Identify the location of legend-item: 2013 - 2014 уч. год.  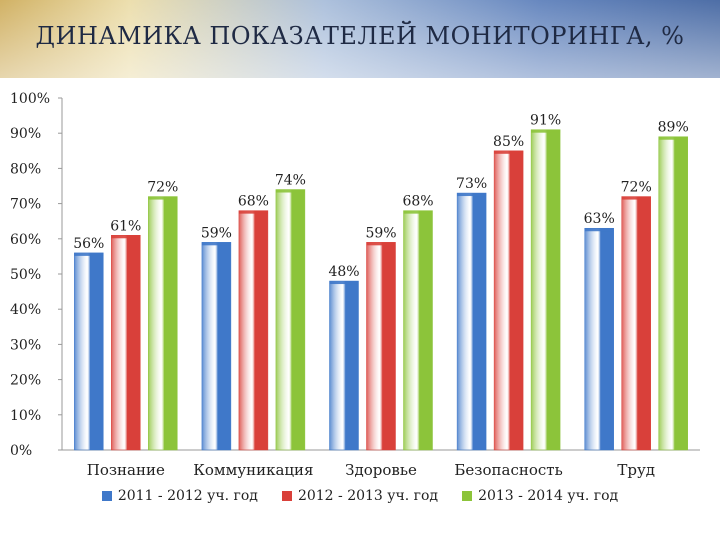
(540, 496).